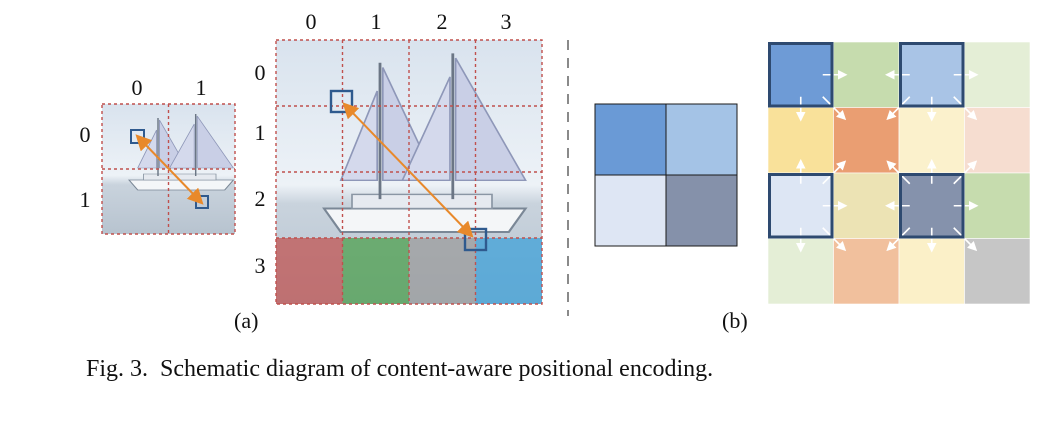 This screenshot has height=438, width=1049. Describe the element at coordinates (506, 21) in the screenshot. I see `large-col-label-3: 3` at that location.